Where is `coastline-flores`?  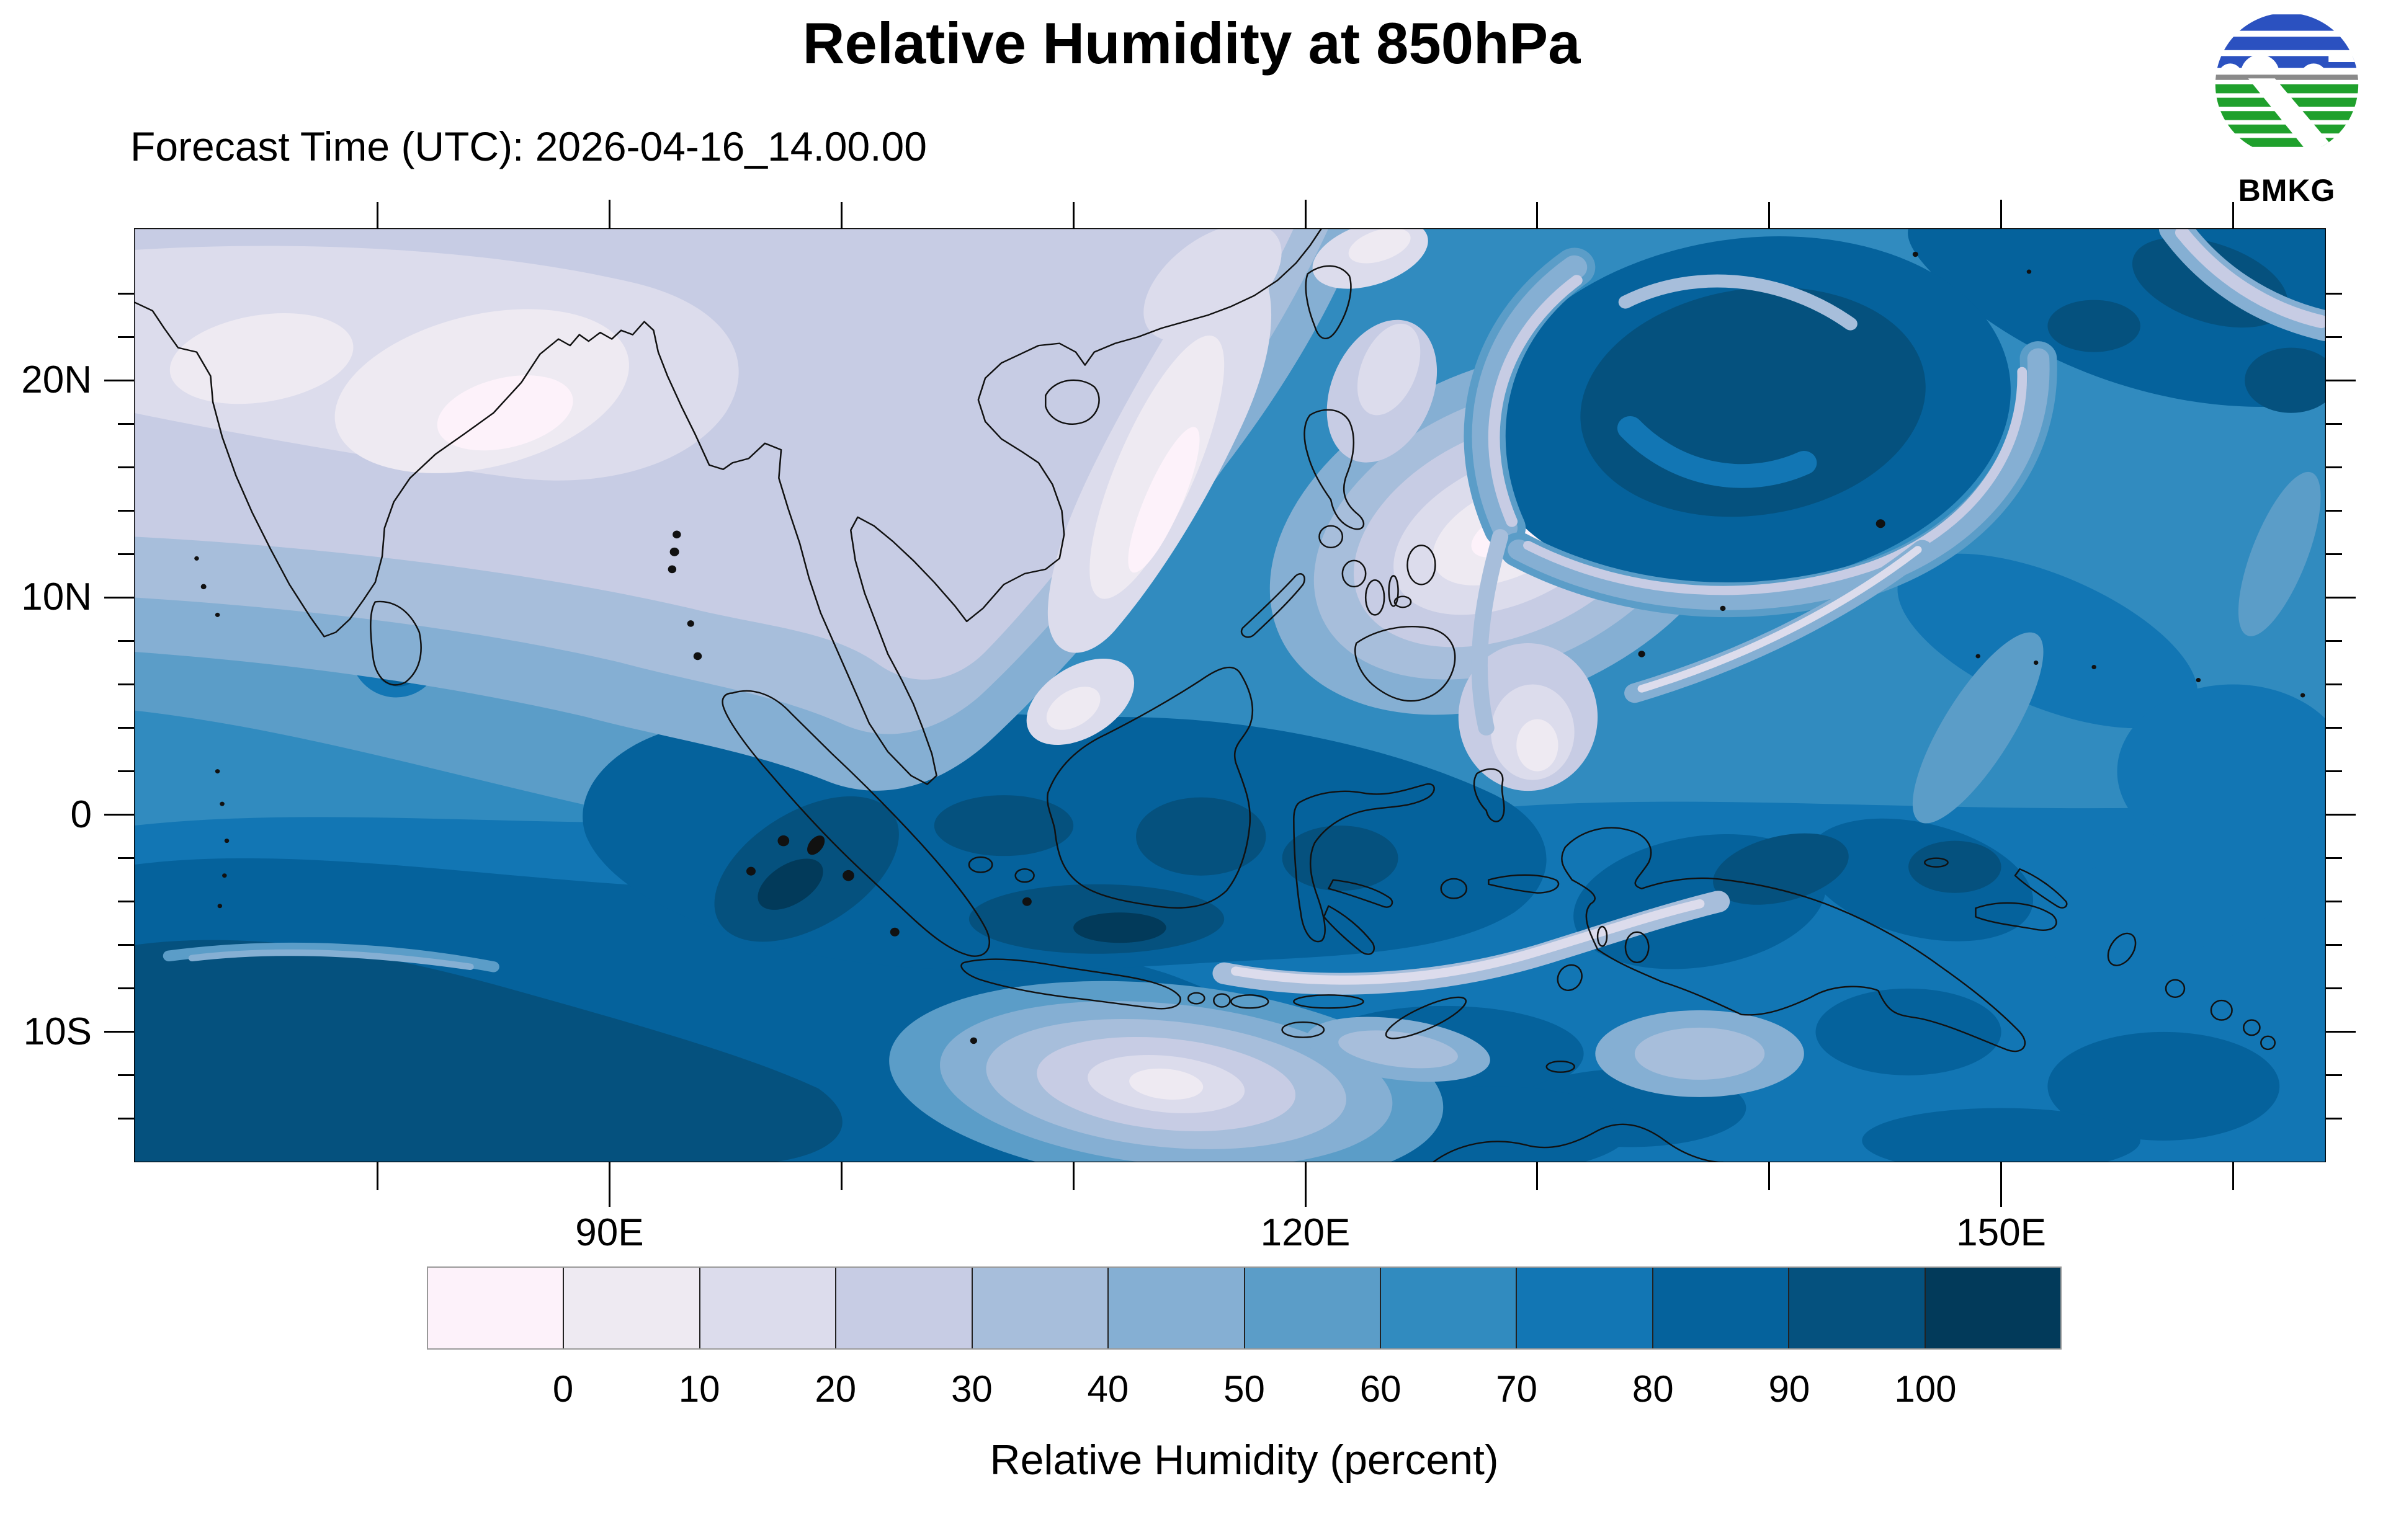
coastline-flores is located at coordinates (1328, 1002).